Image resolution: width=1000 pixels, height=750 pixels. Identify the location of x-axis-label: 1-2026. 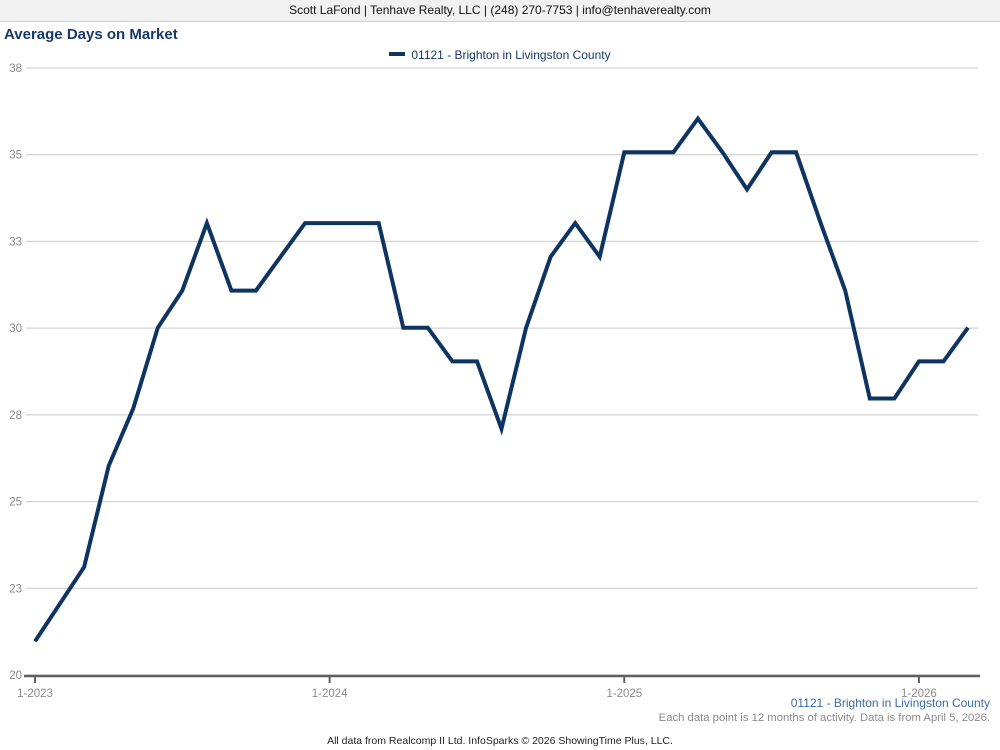
(919, 694).